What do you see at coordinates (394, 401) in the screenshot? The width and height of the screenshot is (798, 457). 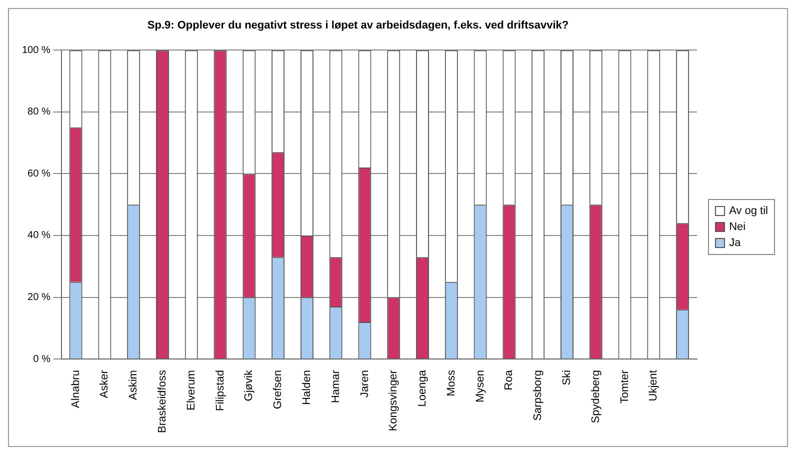 I see `x-tick-label: Kongsvinger` at bounding box center [394, 401].